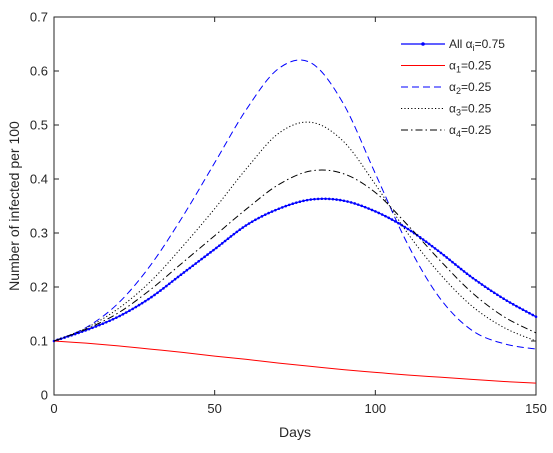  What do you see at coordinates (39, 287) in the screenshot?
I see `y-tick-label: 0.2` at bounding box center [39, 287].